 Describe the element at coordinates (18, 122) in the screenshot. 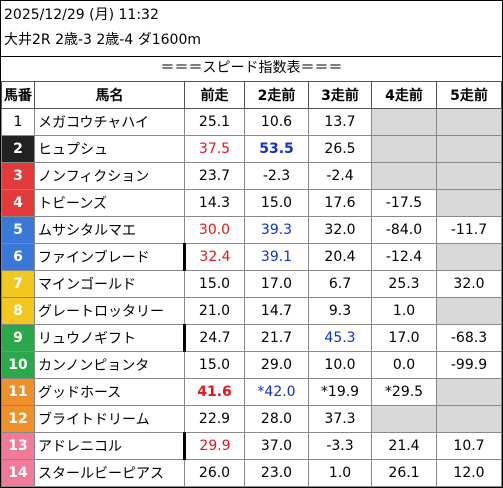

I see `horse-number: 1` at that location.